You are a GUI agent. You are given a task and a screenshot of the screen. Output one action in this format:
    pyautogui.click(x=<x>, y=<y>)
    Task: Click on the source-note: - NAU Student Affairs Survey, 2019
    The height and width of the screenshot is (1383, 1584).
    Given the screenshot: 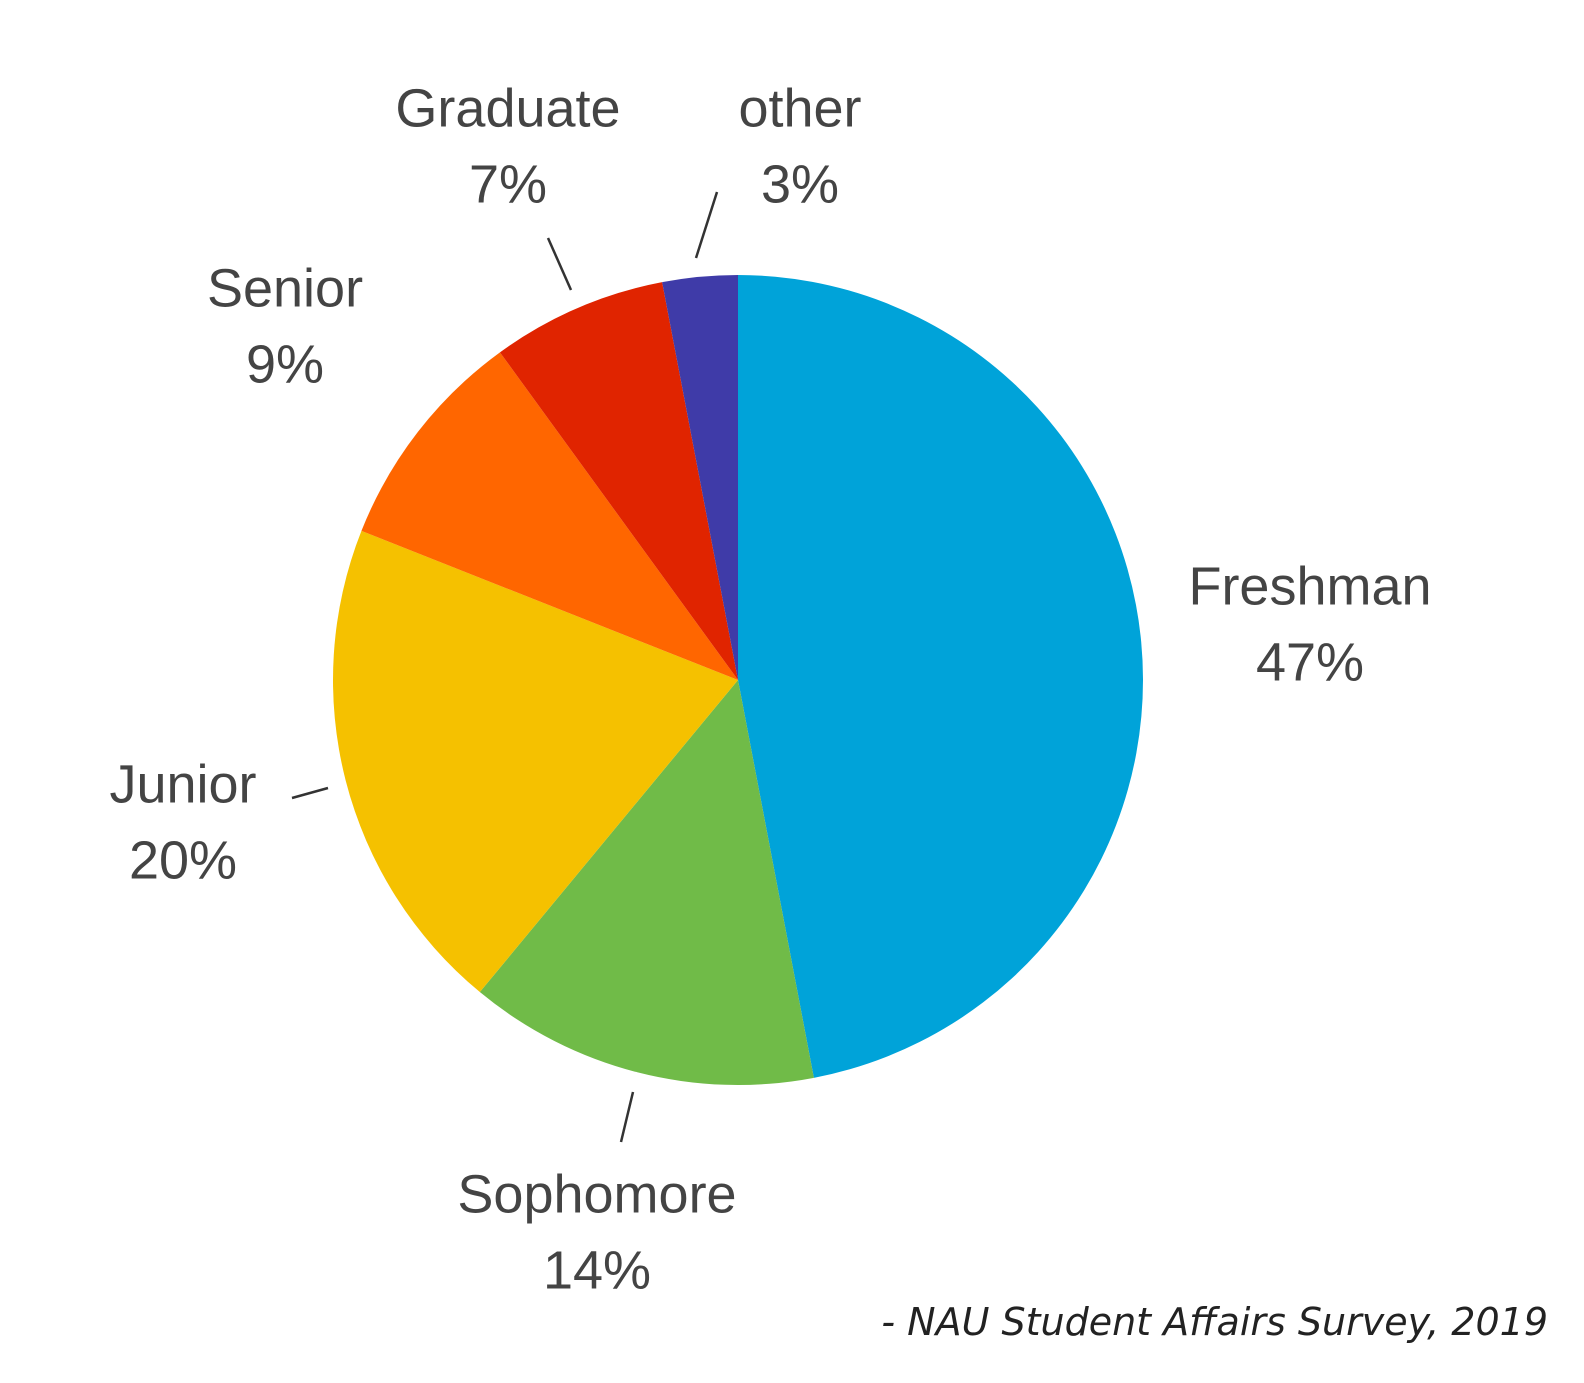 What is the action you would take?
    pyautogui.click(x=1214, y=1322)
    